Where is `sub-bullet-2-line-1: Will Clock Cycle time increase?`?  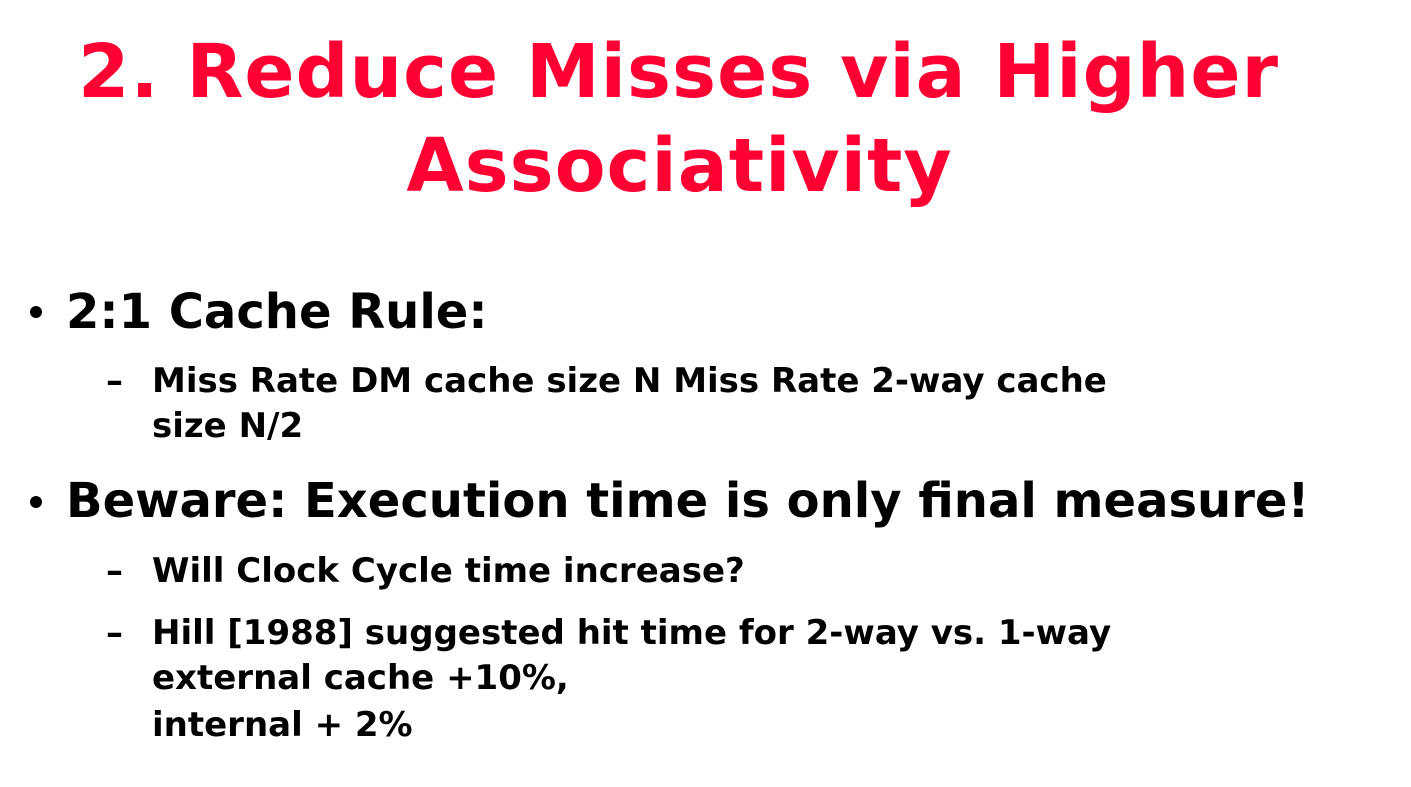
sub-bullet-2-line-1: Will Clock Cycle time increase? is located at coordinates (448, 571).